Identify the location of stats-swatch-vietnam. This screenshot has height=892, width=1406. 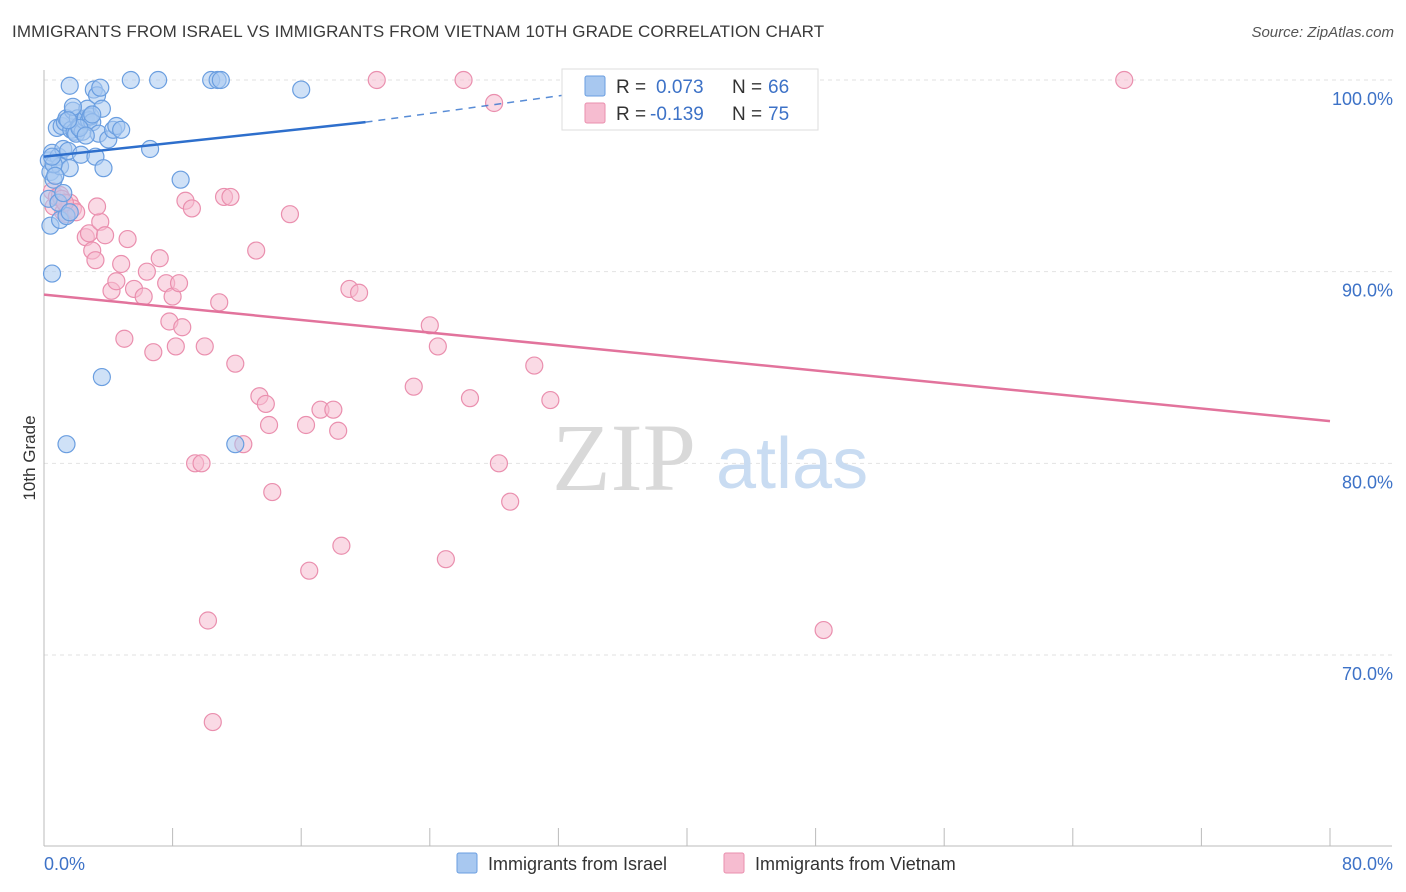
(595, 113).